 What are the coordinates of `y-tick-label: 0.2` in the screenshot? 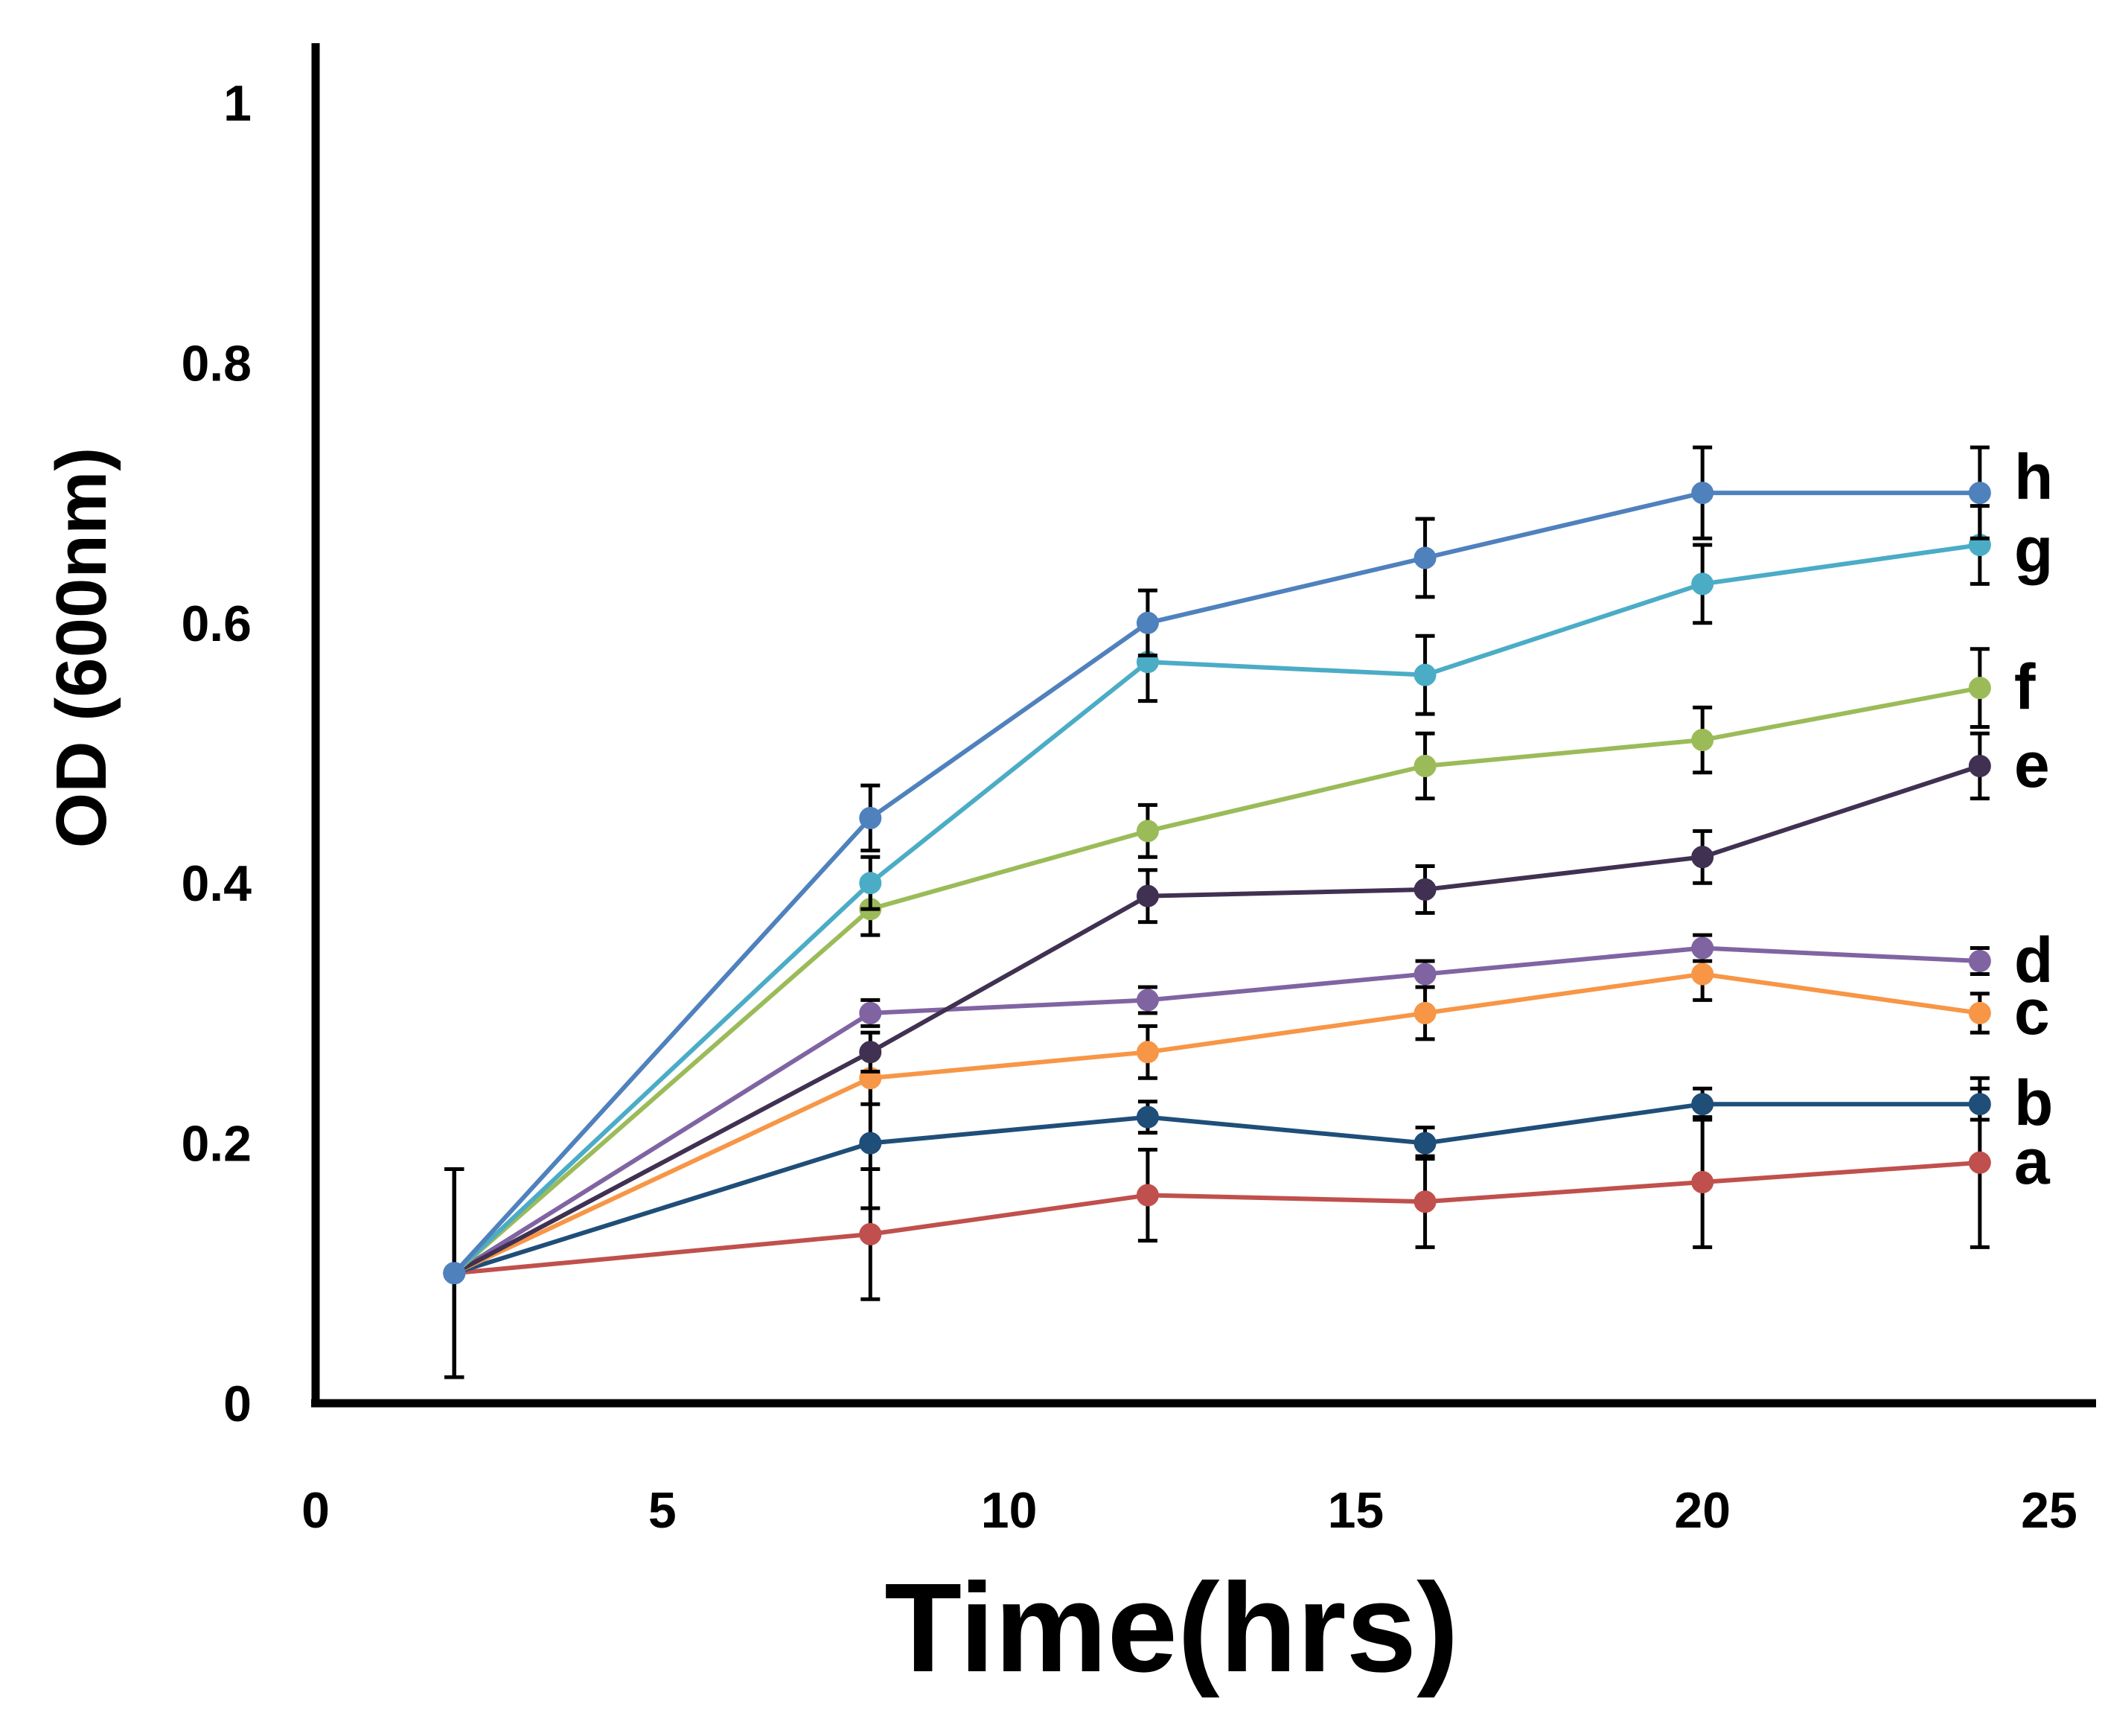 It's located at (216, 1144).